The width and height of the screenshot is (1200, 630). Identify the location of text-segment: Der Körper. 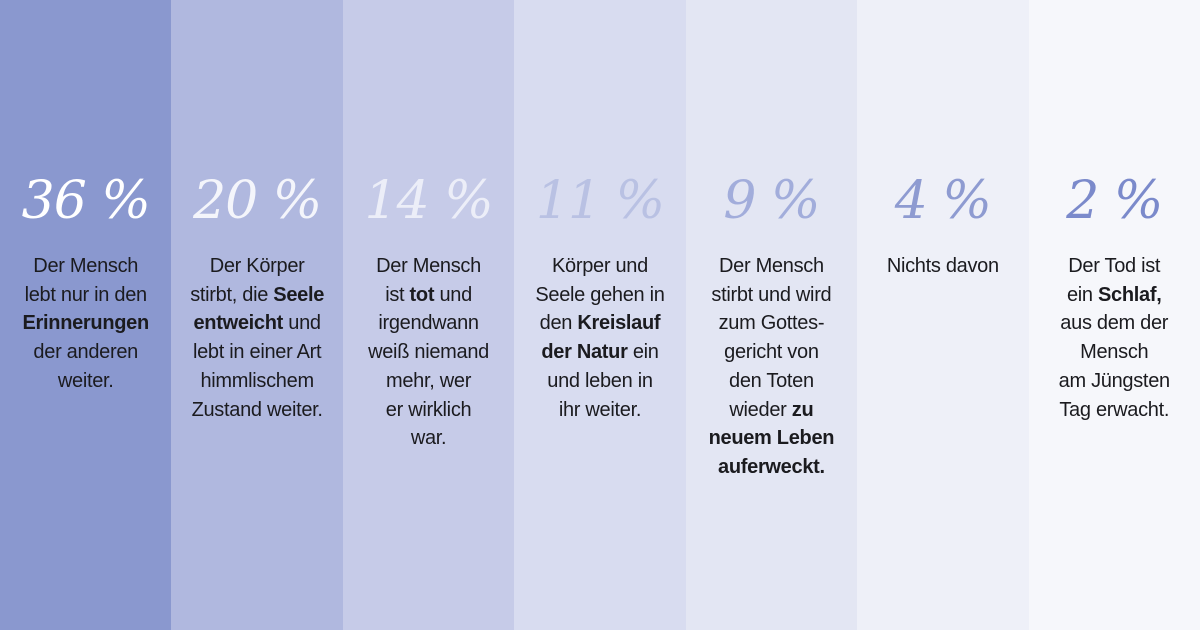
(257, 266).